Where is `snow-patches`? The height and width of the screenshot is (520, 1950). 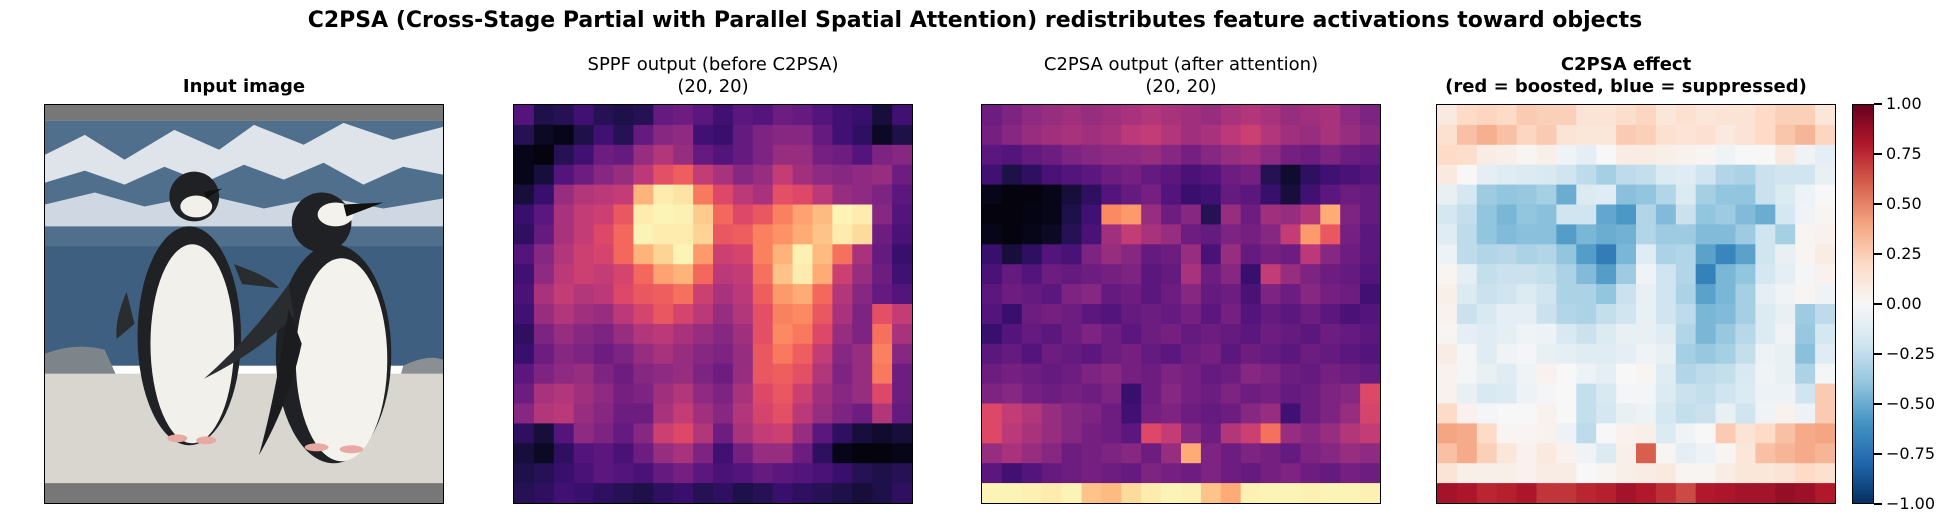 snow-patches is located at coordinates (244, 153).